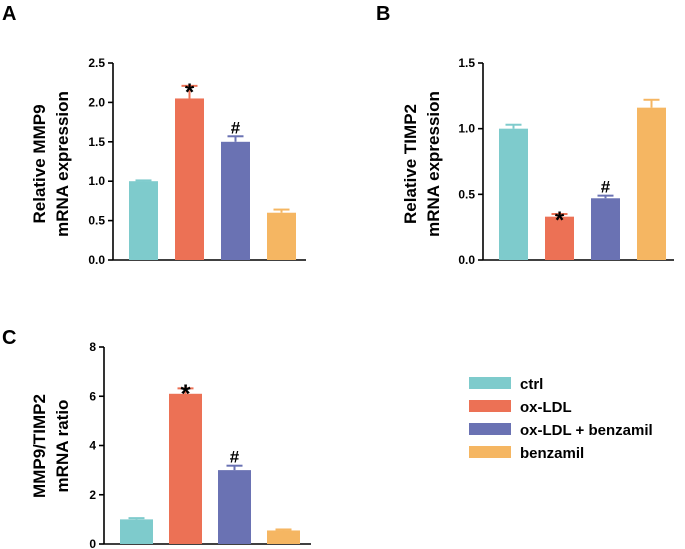 Image resolution: width=685 pixels, height=549 pixels. What do you see at coordinates (605, 196) in the screenshot?
I see `panel-b-error-bar-ox-ldl-benzamil` at bounding box center [605, 196].